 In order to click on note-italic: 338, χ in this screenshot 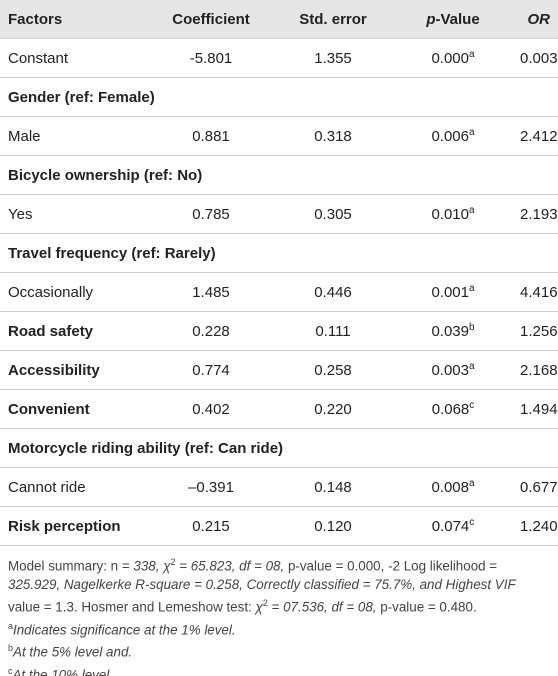, I will do `click(152, 566)`.